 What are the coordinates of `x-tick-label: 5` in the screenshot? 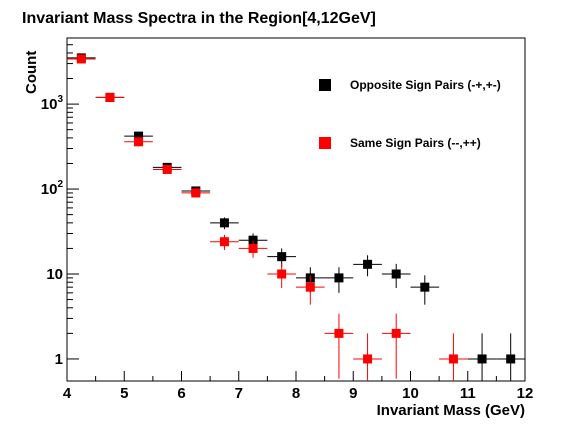 It's located at (124, 393).